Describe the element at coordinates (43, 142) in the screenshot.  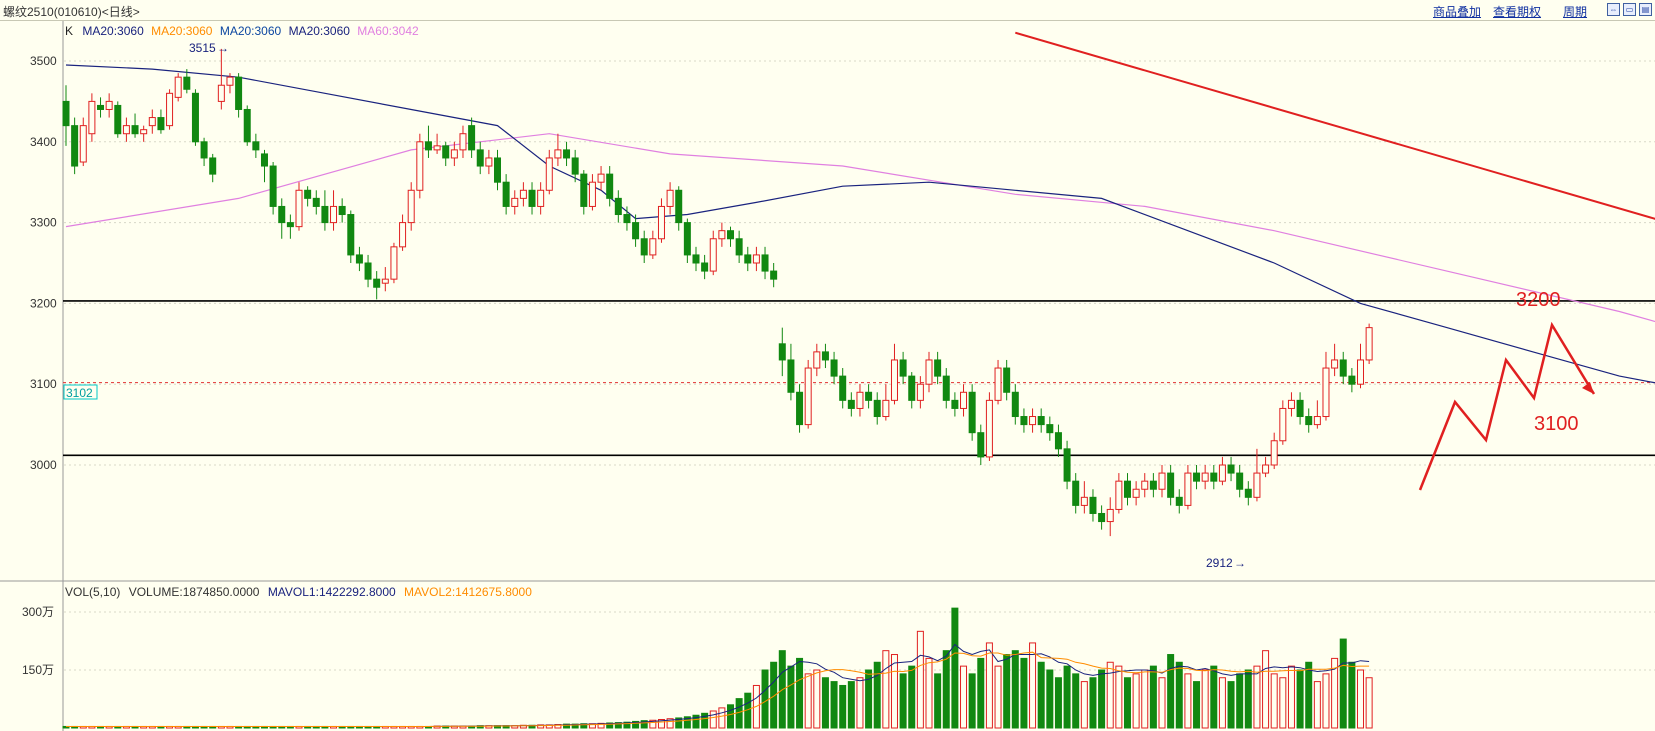
I see `price-tick-label: 3400` at that location.